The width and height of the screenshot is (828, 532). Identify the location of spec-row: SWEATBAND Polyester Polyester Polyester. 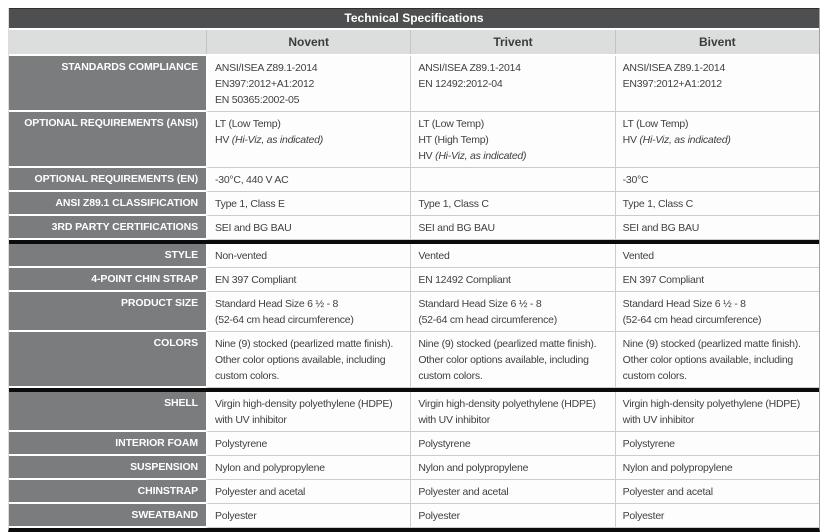
(414, 516).